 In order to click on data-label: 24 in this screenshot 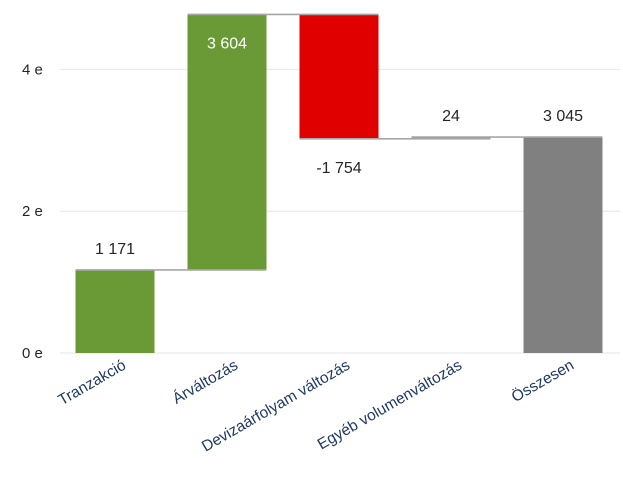, I will do `click(451, 116)`.